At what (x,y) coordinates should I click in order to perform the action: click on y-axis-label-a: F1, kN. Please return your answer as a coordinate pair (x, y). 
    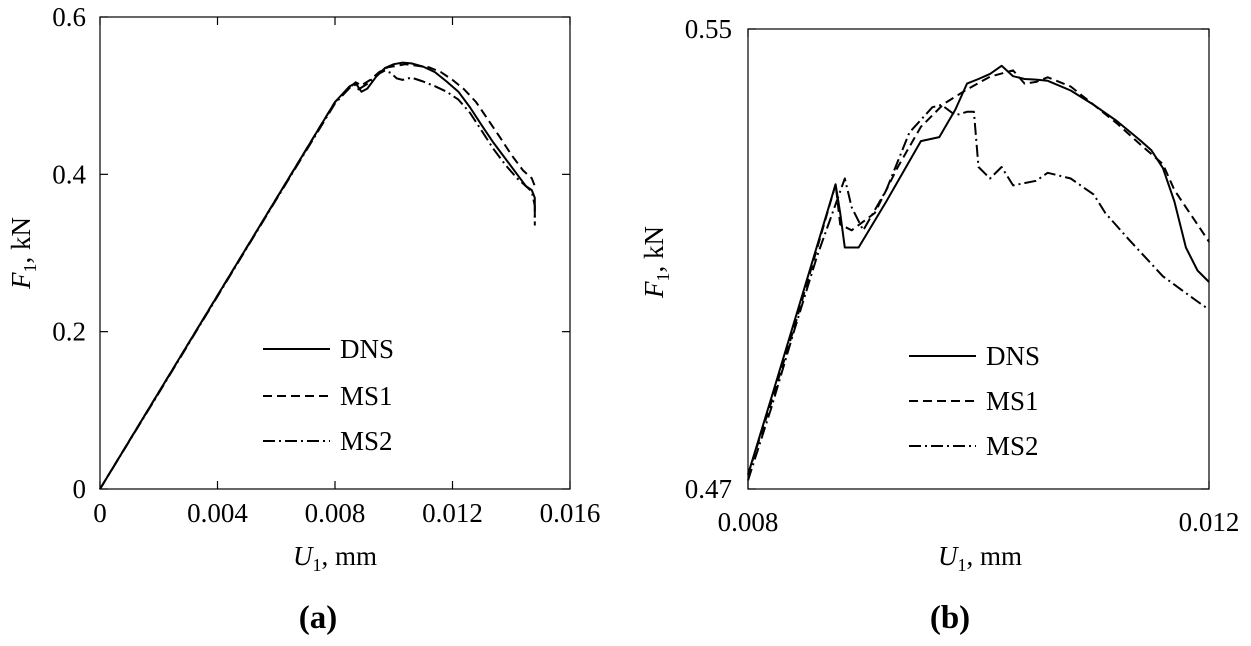
    Looking at the image, I should click on (23, 253).